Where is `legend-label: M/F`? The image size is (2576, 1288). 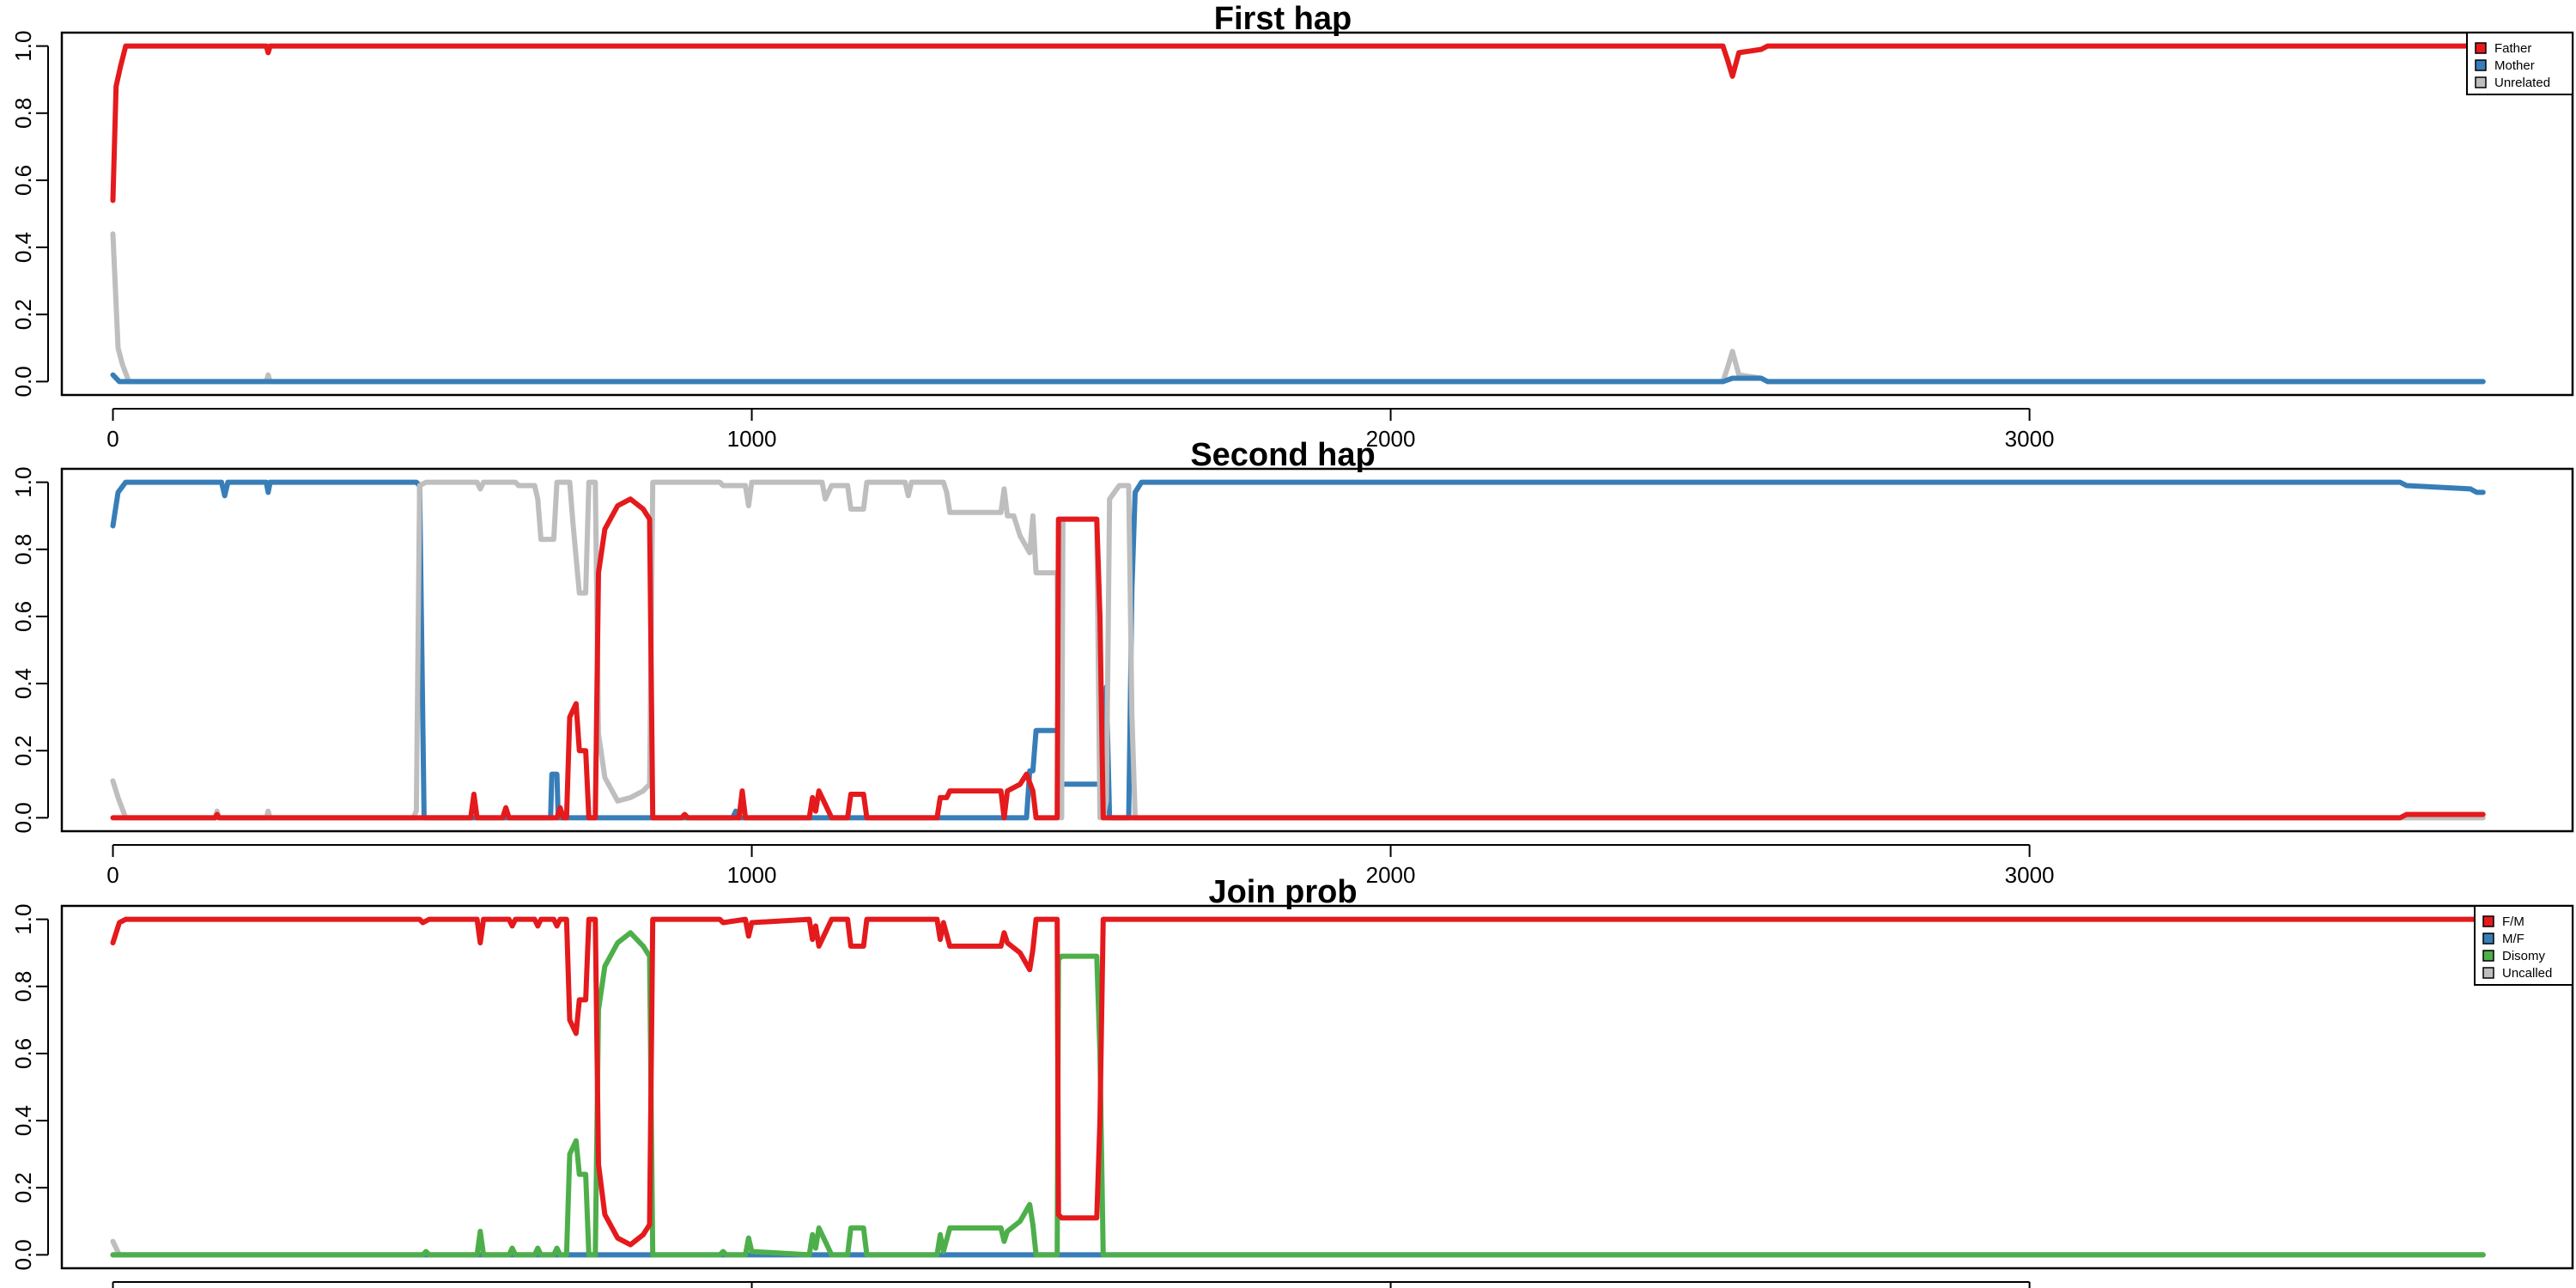 legend-label: M/F is located at coordinates (2513, 939).